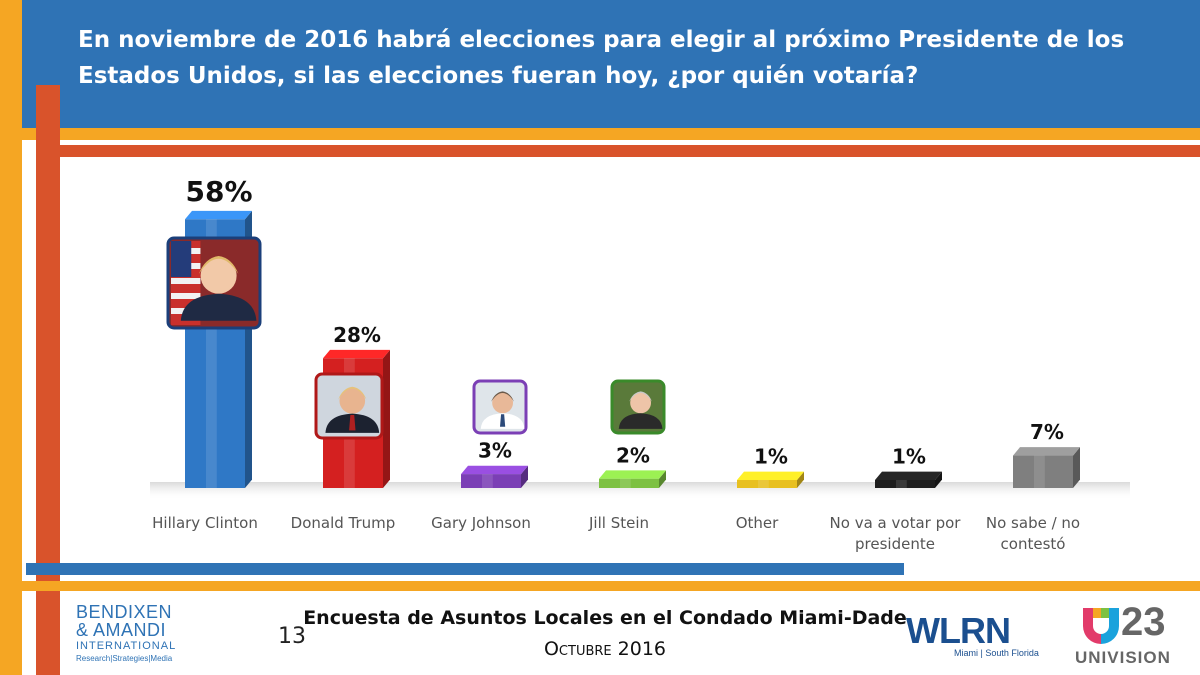  Describe the element at coordinates (605, 649) in the screenshot. I see `survey-date: Octubre 2016` at that location.